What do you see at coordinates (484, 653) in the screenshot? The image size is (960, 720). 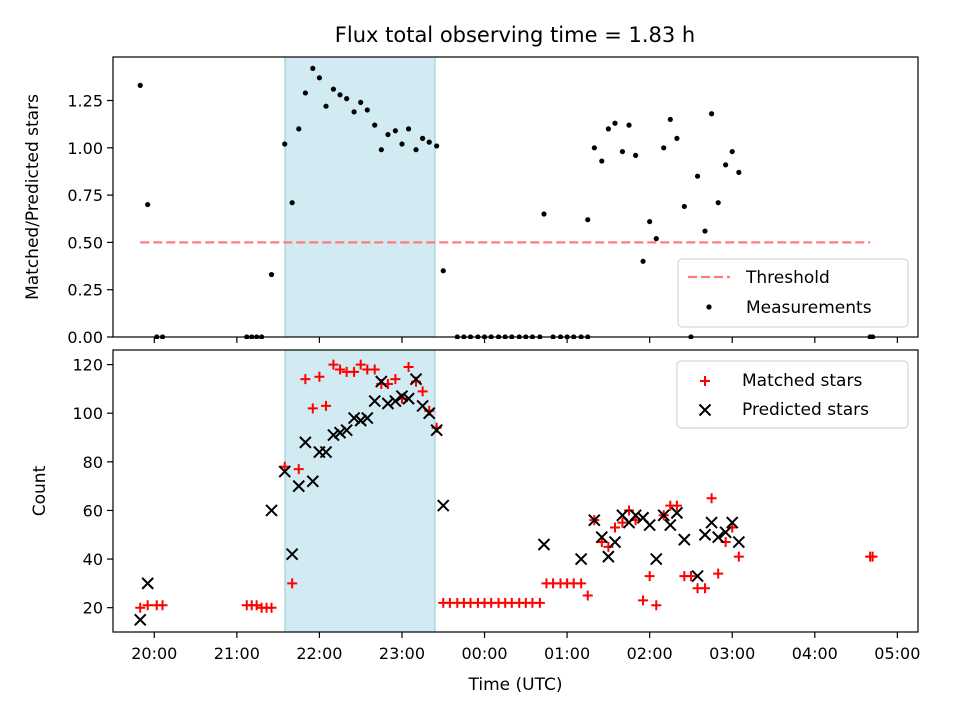 I see `x-tick-label: 00:00` at bounding box center [484, 653].